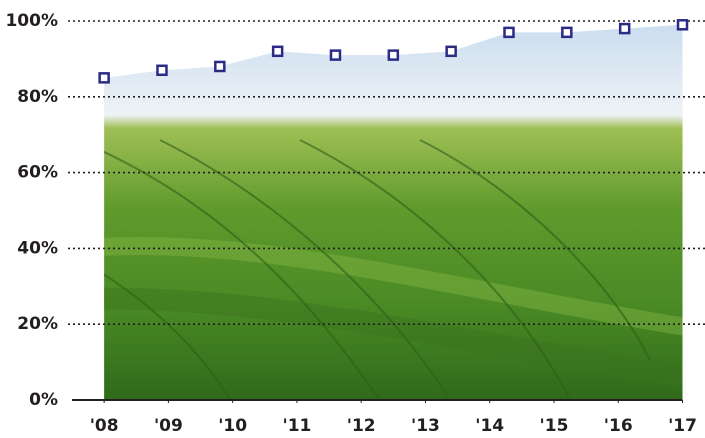  Describe the element at coordinates (361, 426) in the screenshot. I see `x-tick-label: '12` at that location.